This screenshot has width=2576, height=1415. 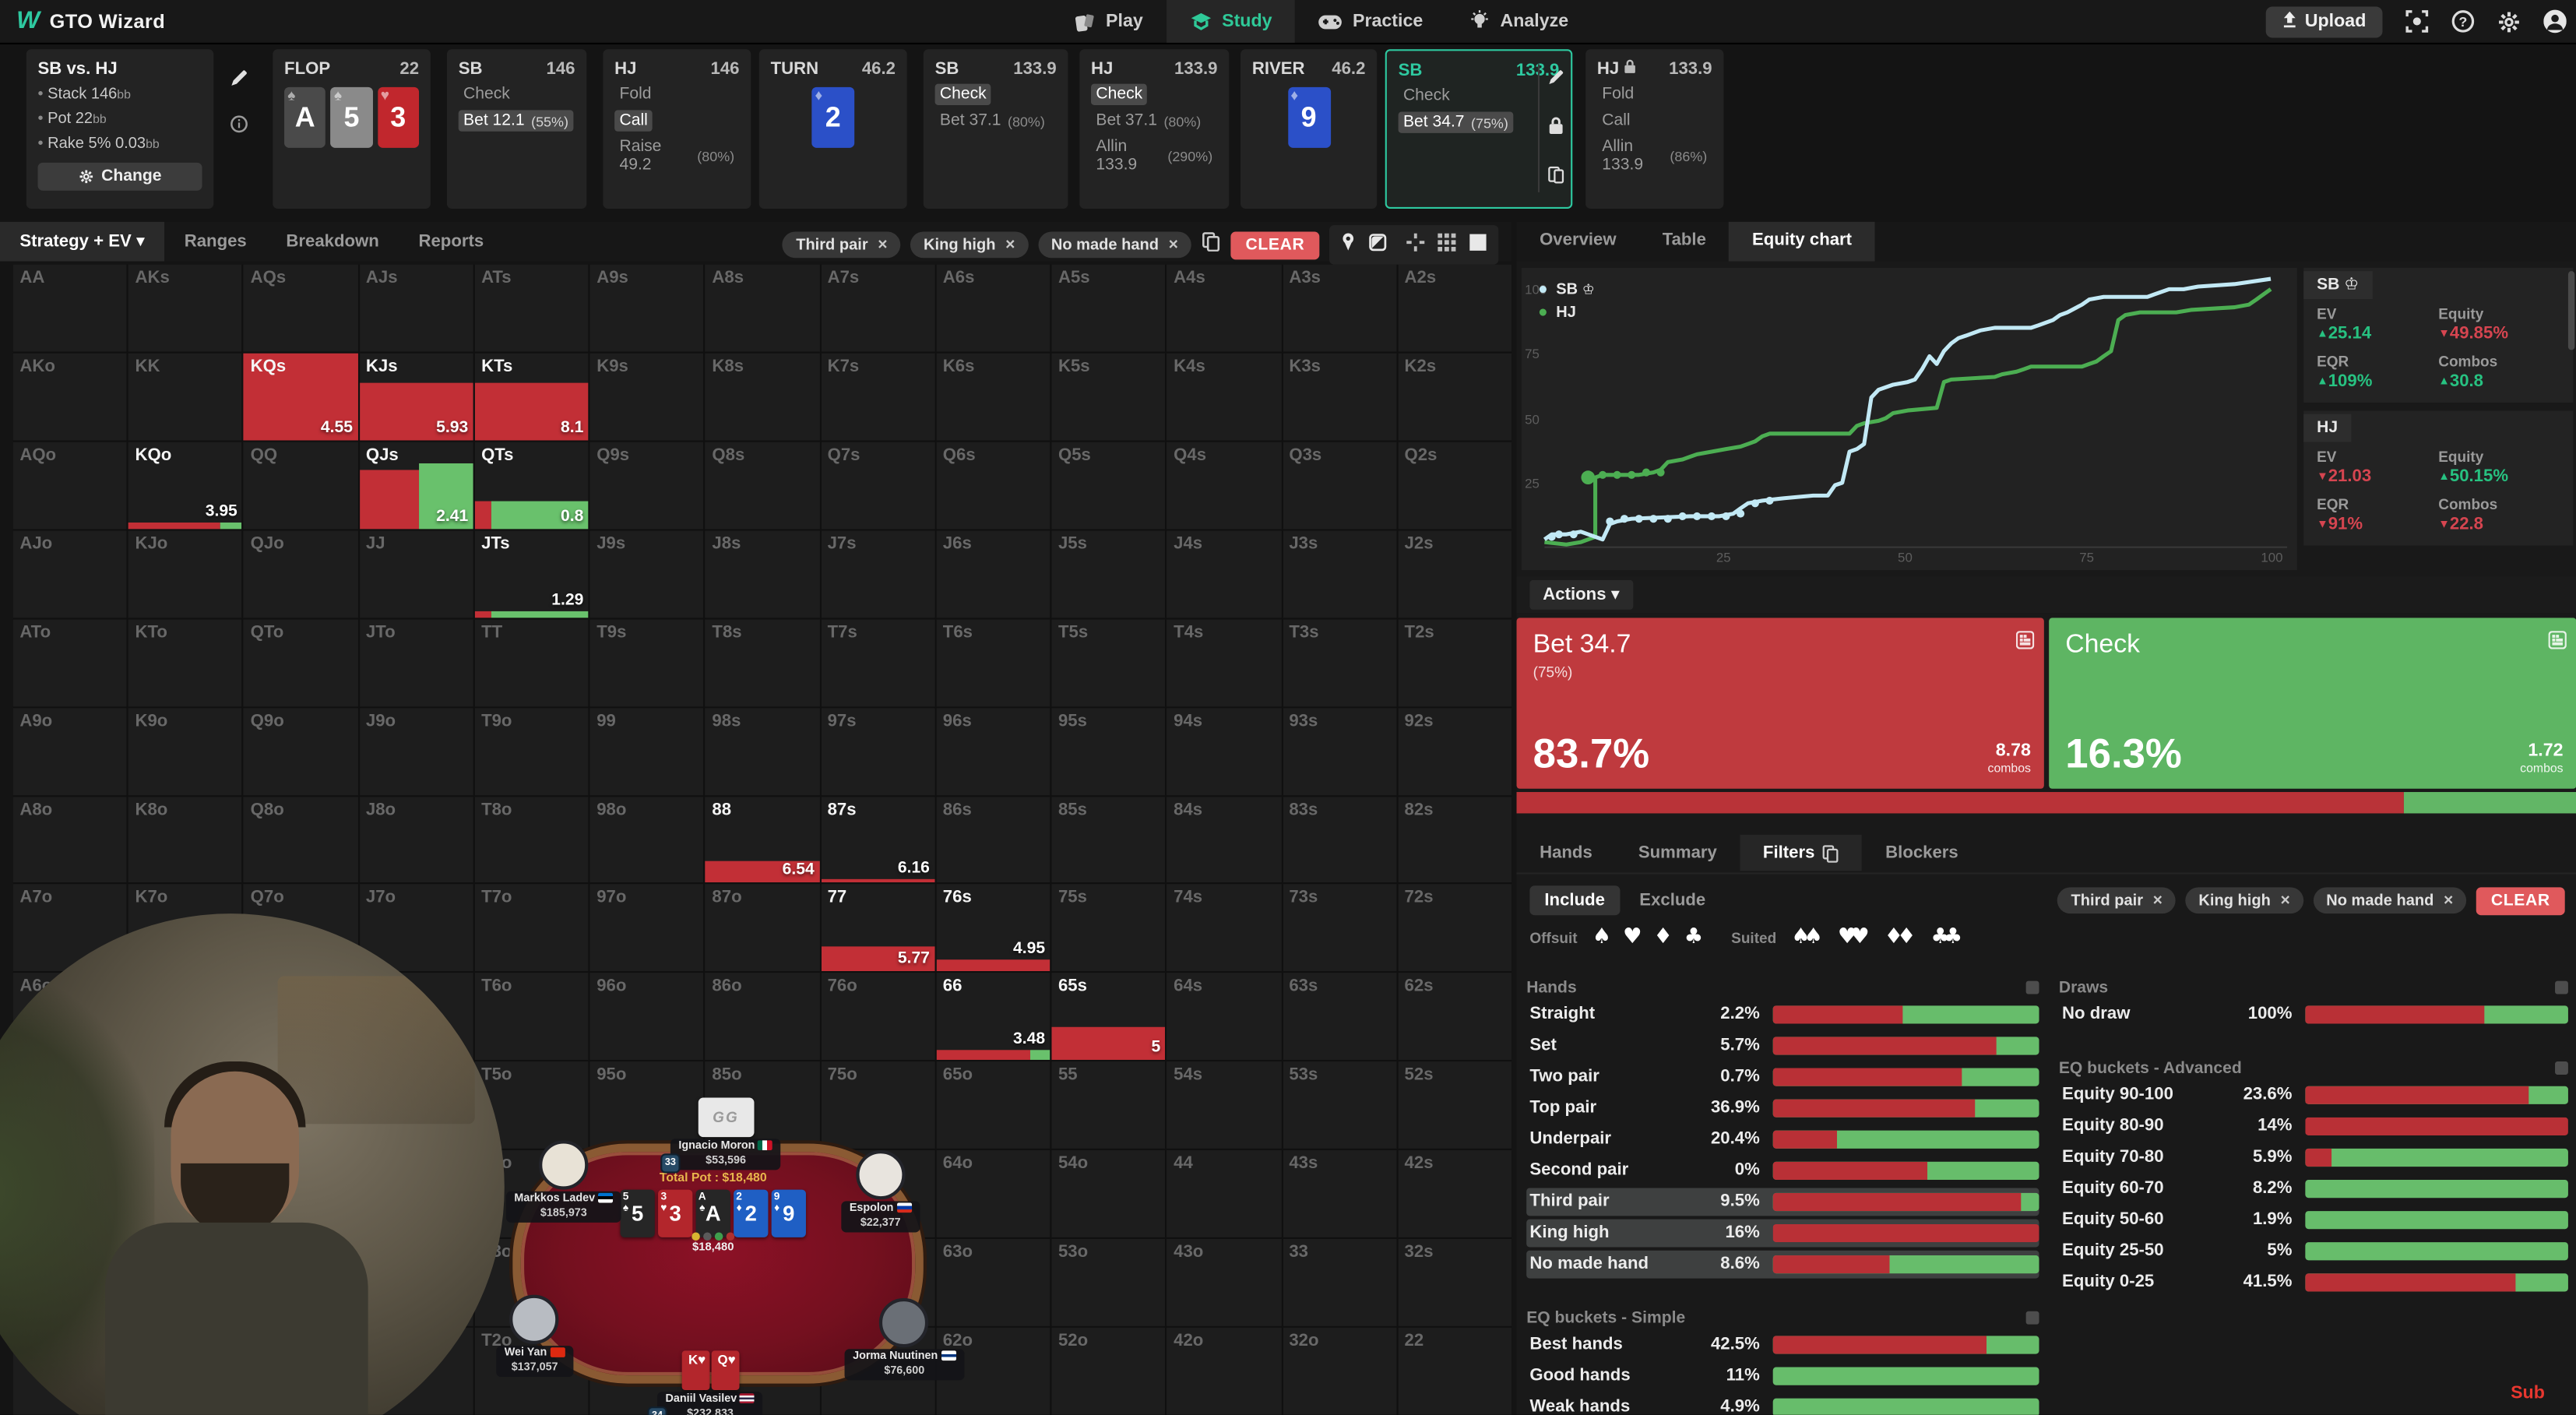 I want to click on action-option: Raise 49.2 (80%), so click(x=677, y=156).